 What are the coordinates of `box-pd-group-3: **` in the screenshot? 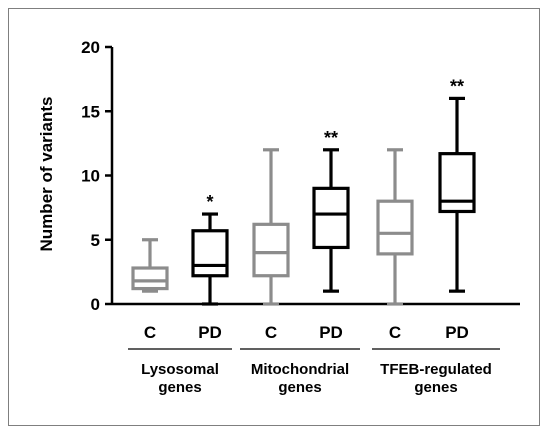 It's located at (457, 184).